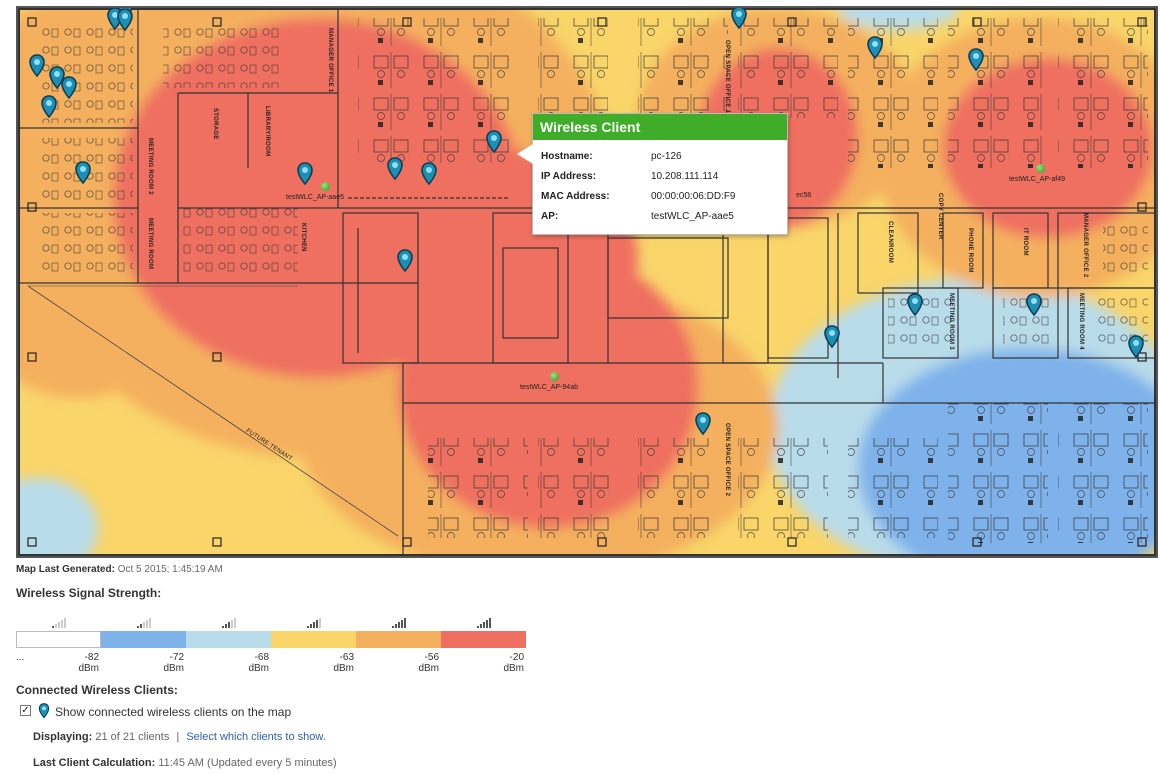  Describe the element at coordinates (247, 763) in the screenshot. I see `last-calc-value: 11:45 AM (Updated every 5 minutes)` at that location.